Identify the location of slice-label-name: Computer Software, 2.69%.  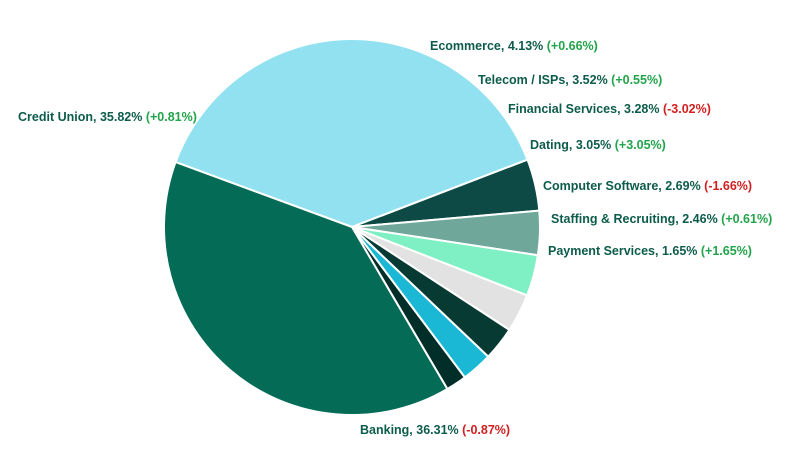
(623, 186).